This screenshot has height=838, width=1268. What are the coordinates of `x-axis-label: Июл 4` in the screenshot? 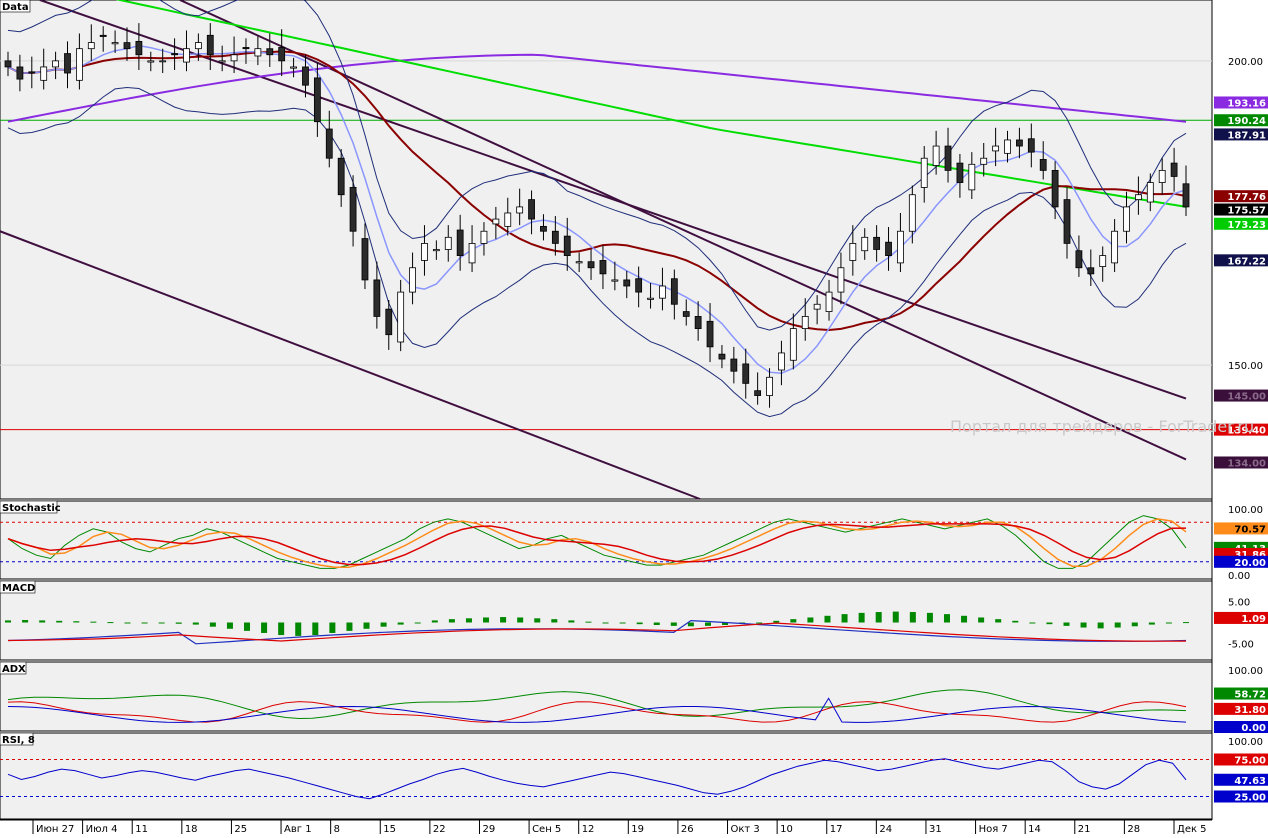 It's located at (102, 829).